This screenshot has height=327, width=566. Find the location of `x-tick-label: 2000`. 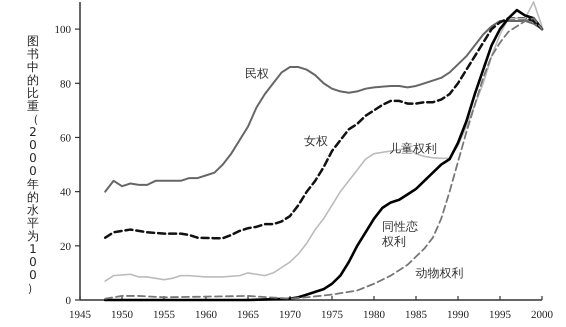

x-tick-label: 2000 is located at coordinates (542, 315).